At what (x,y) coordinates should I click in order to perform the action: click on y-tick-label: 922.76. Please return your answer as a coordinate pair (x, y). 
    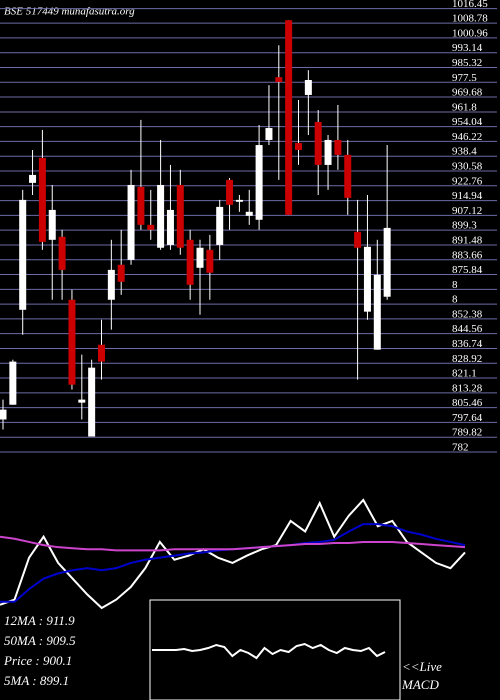
    Looking at the image, I should click on (467, 181).